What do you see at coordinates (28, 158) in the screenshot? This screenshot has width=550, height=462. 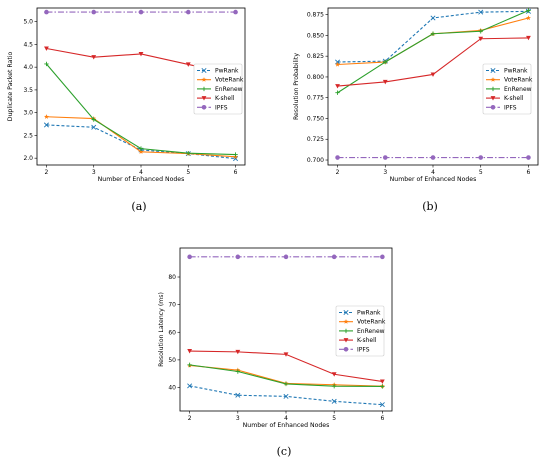 I see `y-tick-label: 2.0` at bounding box center [28, 158].